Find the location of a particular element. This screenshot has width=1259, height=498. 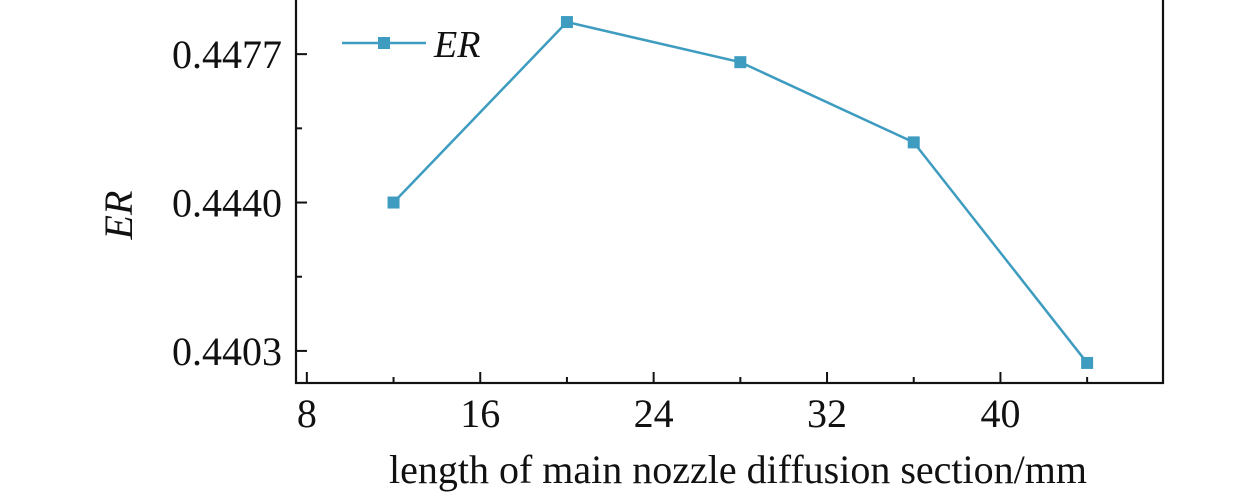

x-tick-label: 32 is located at coordinates (827, 413).